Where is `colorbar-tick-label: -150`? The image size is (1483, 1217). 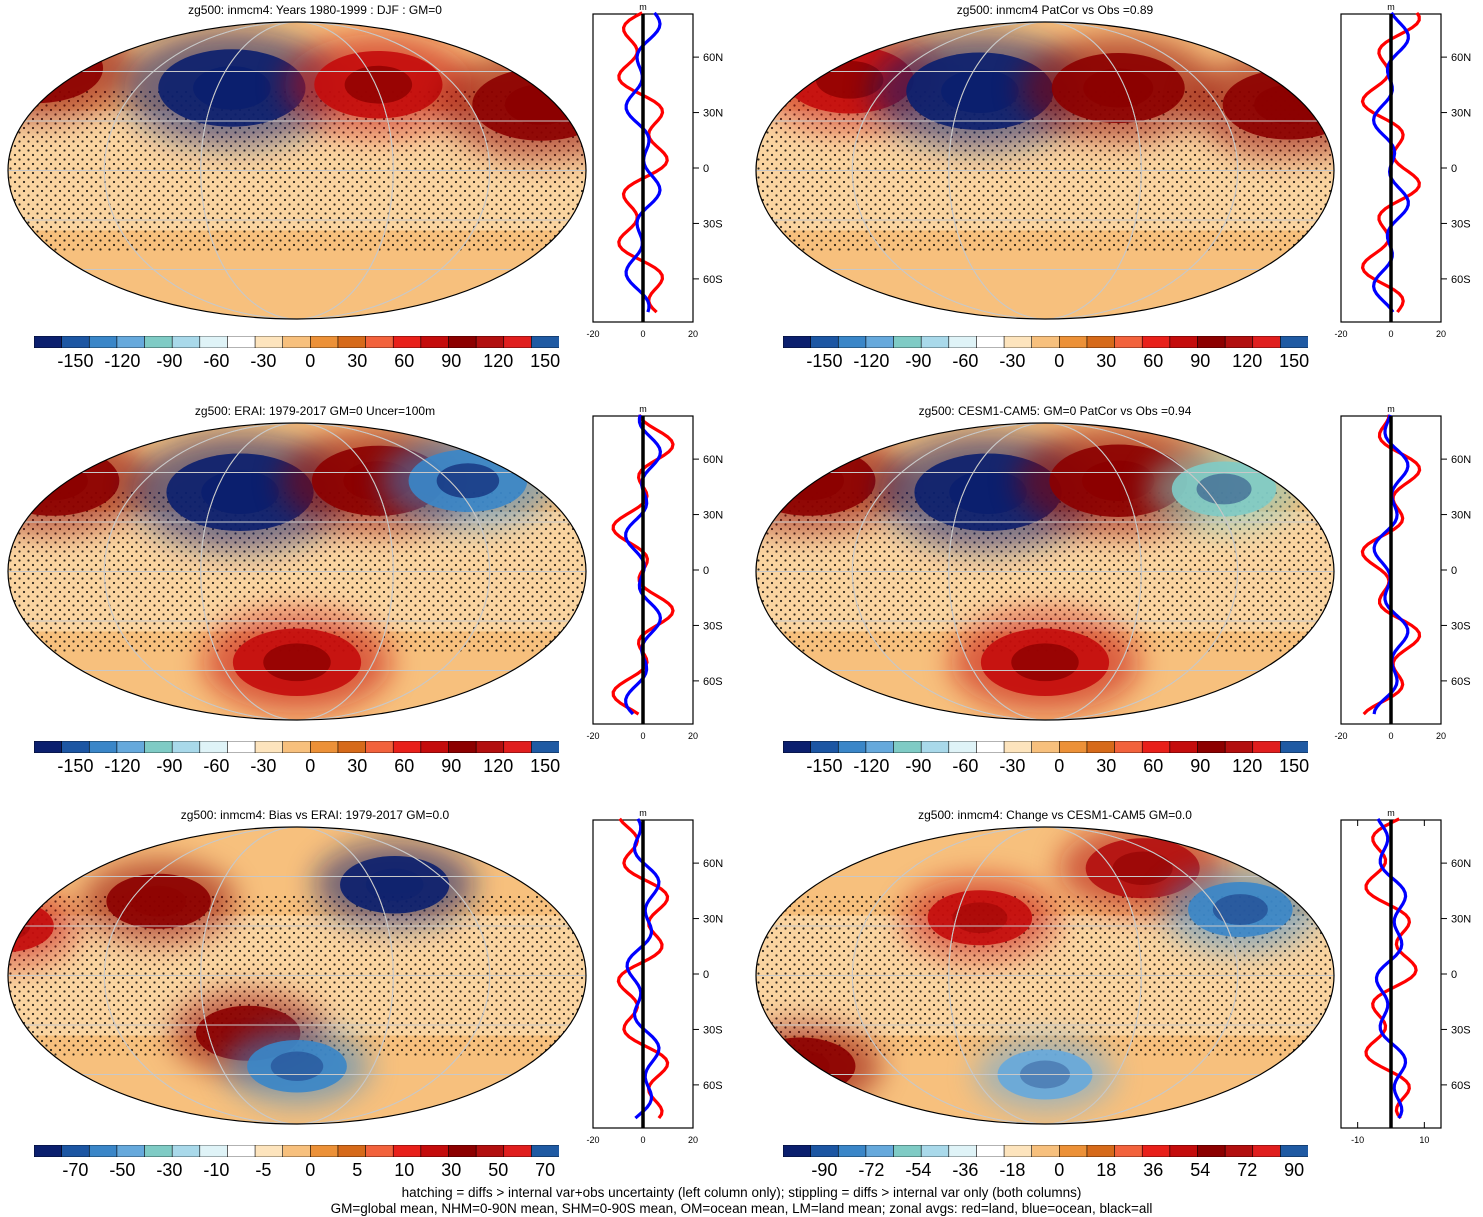
colorbar-tick-label: -150 is located at coordinates (824, 766).